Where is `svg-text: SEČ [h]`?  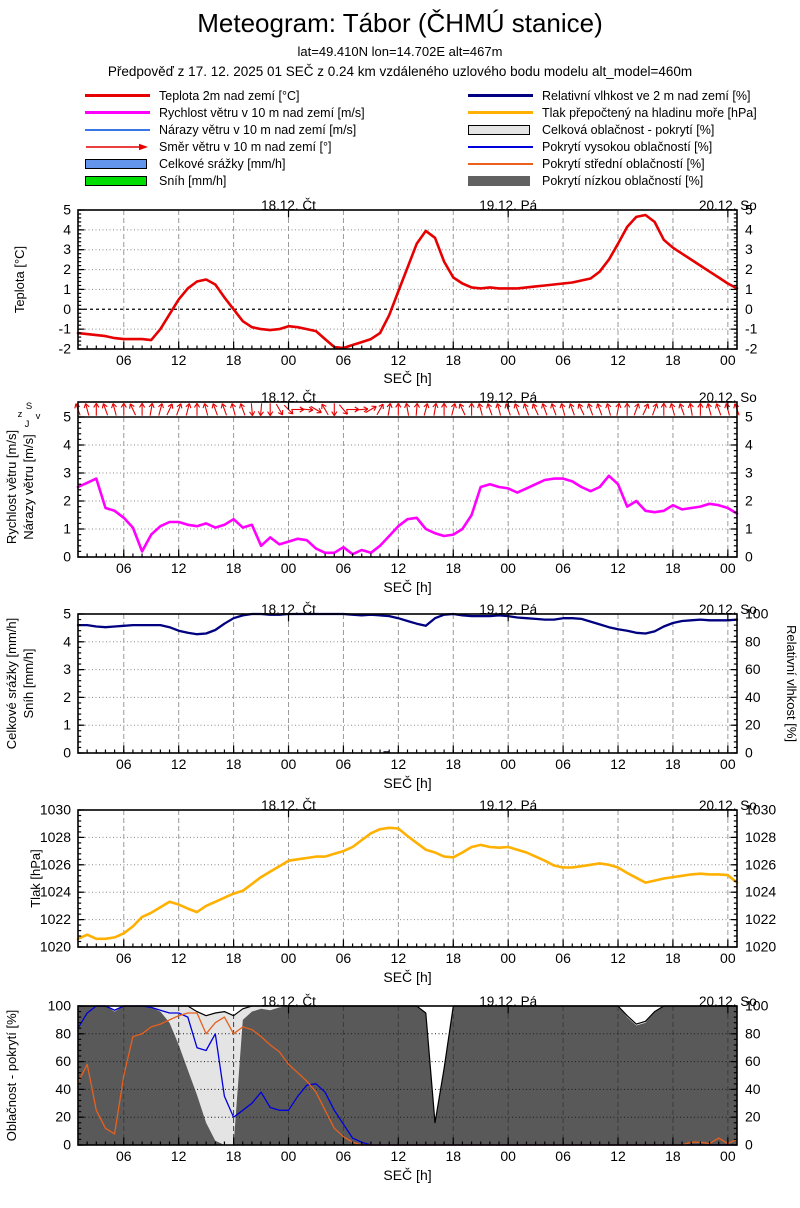
svg-text: SEČ [h] is located at coordinates (407, 587).